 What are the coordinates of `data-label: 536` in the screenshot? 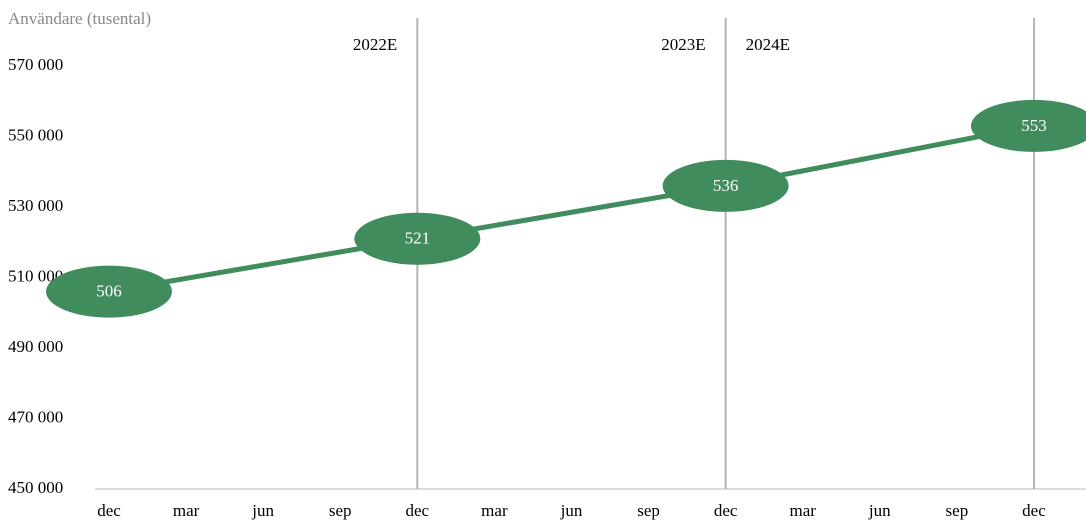 It's located at (726, 185).